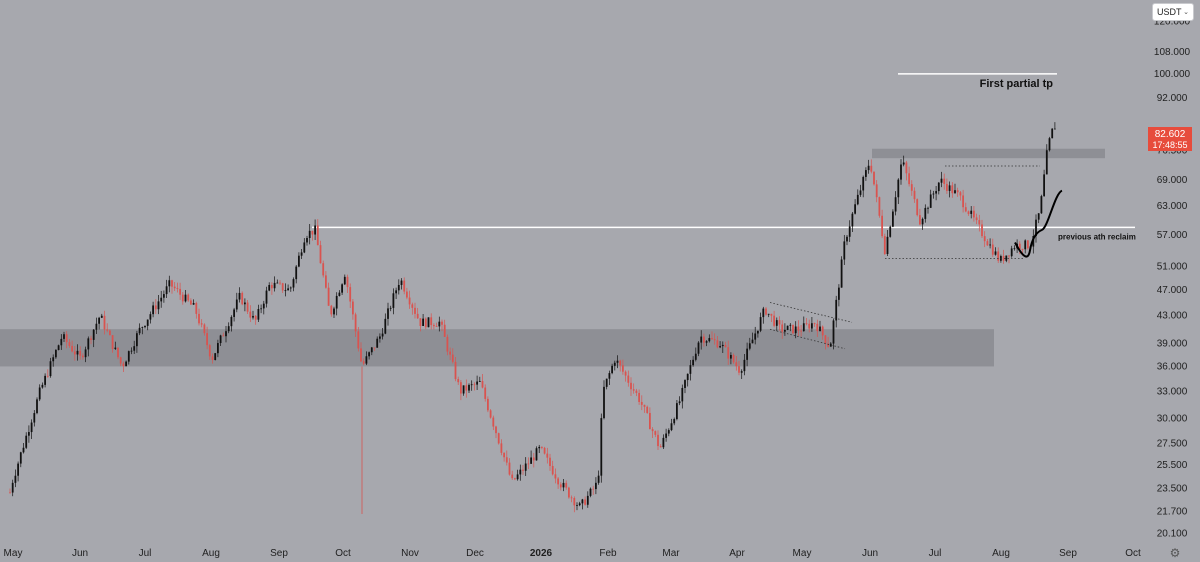  What do you see at coordinates (1172, 98) in the screenshot?
I see `y-tick-label: 92.000` at bounding box center [1172, 98].